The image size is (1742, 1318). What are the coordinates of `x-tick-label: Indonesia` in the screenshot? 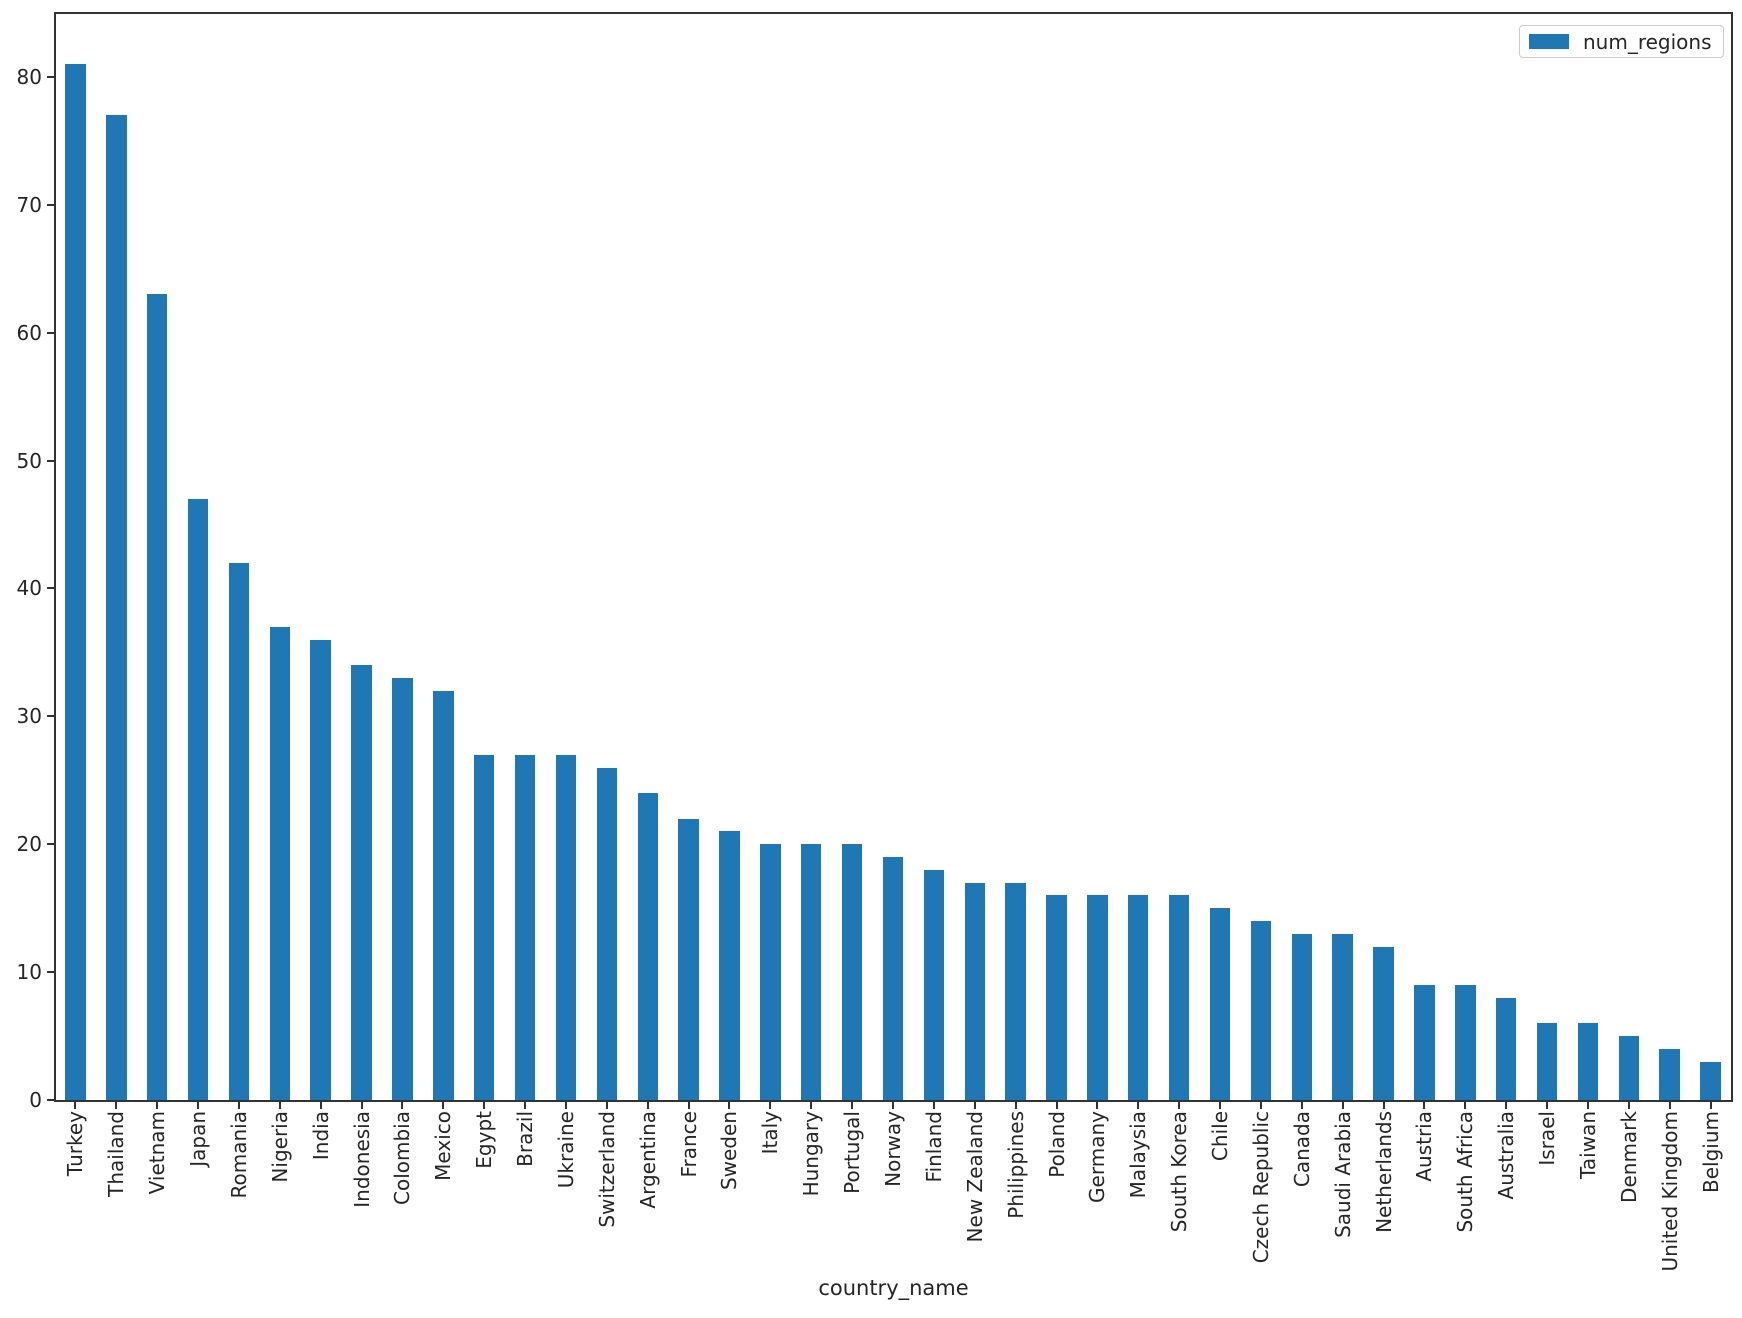 It's located at (361, 1159).